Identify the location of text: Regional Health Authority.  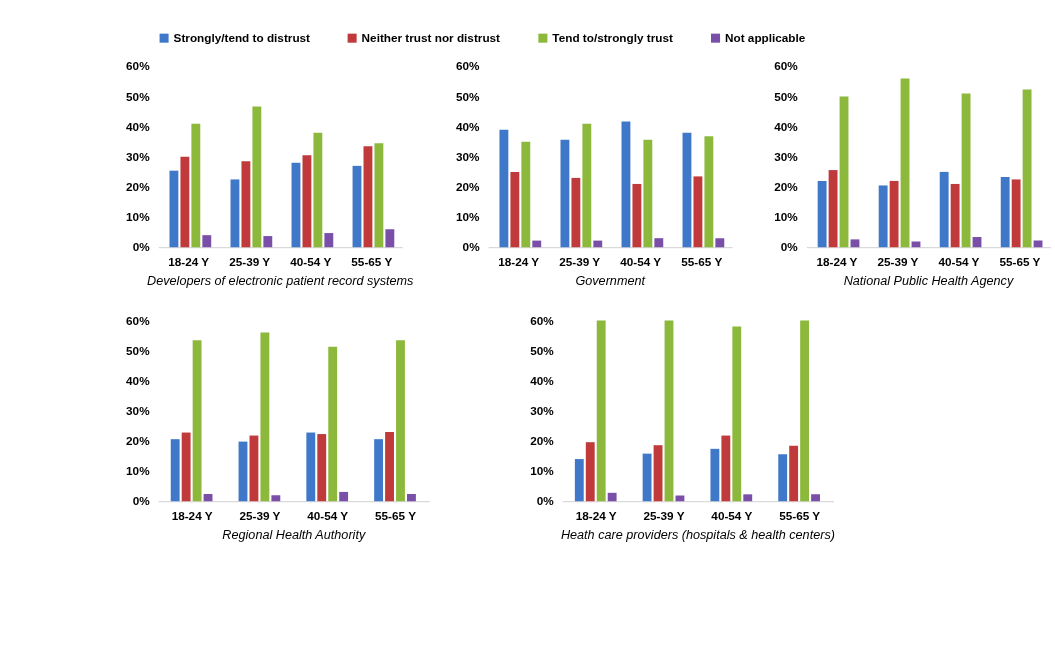
(294, 535).